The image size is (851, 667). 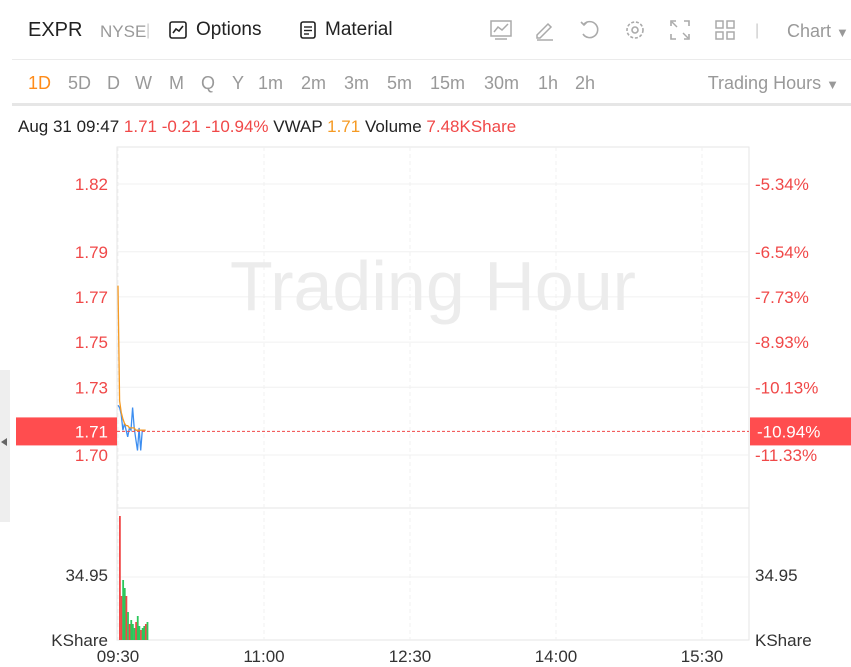 What do you see at coordinates (40, 83) in the screenshot?
I see `tab-period-1d: 1D` at bounding box center [40, 83].